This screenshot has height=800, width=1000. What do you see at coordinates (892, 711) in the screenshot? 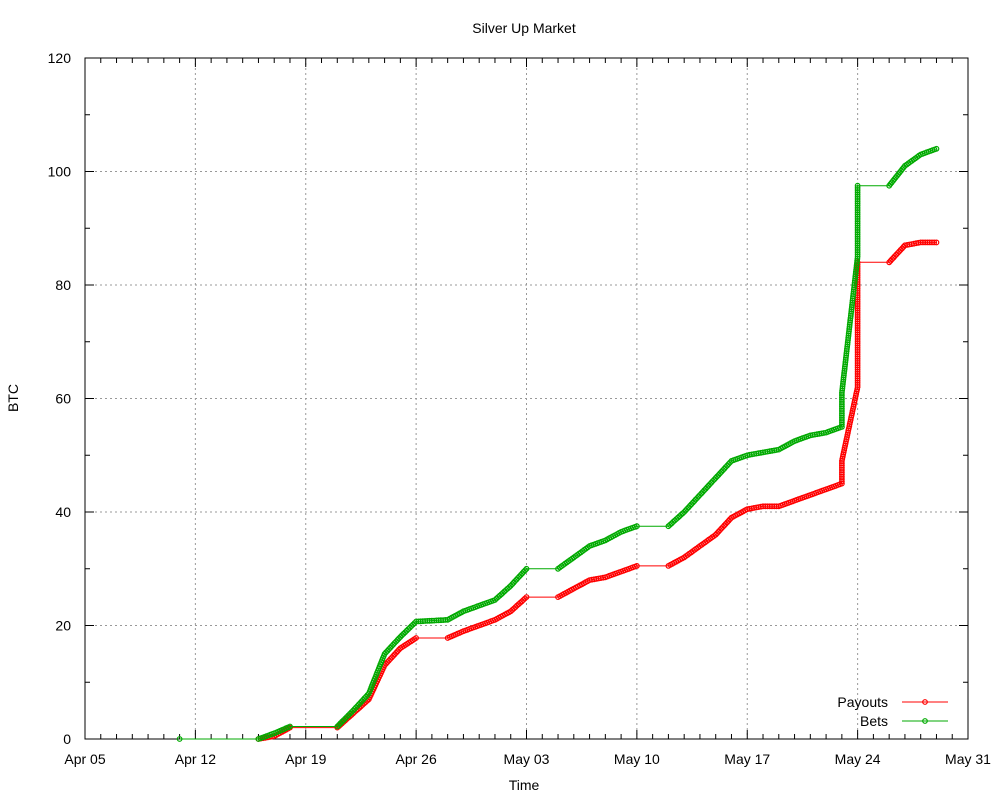
I see `legend: Payouts Bets` at bounding box center [892, 711].